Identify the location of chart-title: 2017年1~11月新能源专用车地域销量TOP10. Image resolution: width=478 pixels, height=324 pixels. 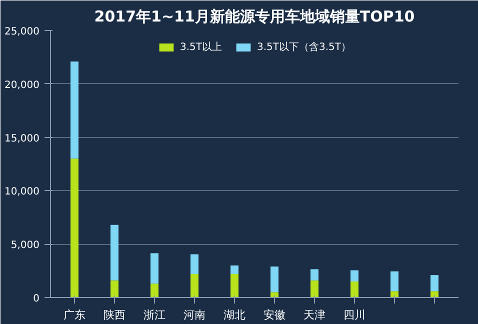
(254, 17).